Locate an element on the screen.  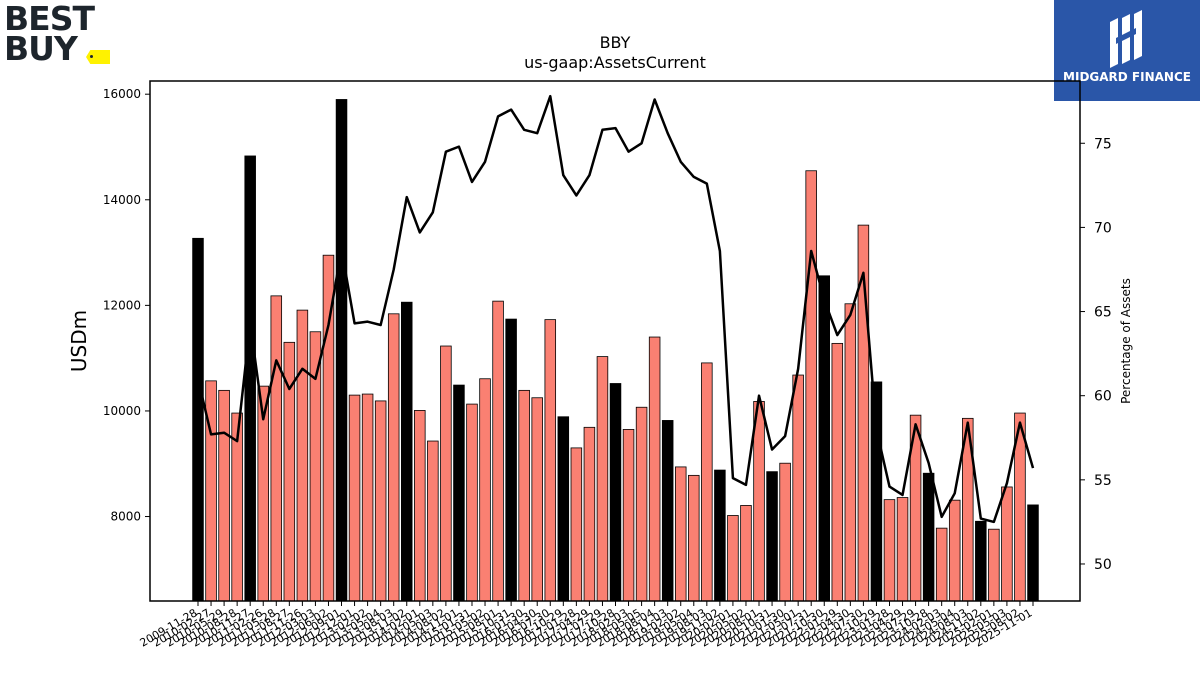
chart-subtitle: us-gaap:AssetsCurrent is located at coordinates (615, 62).